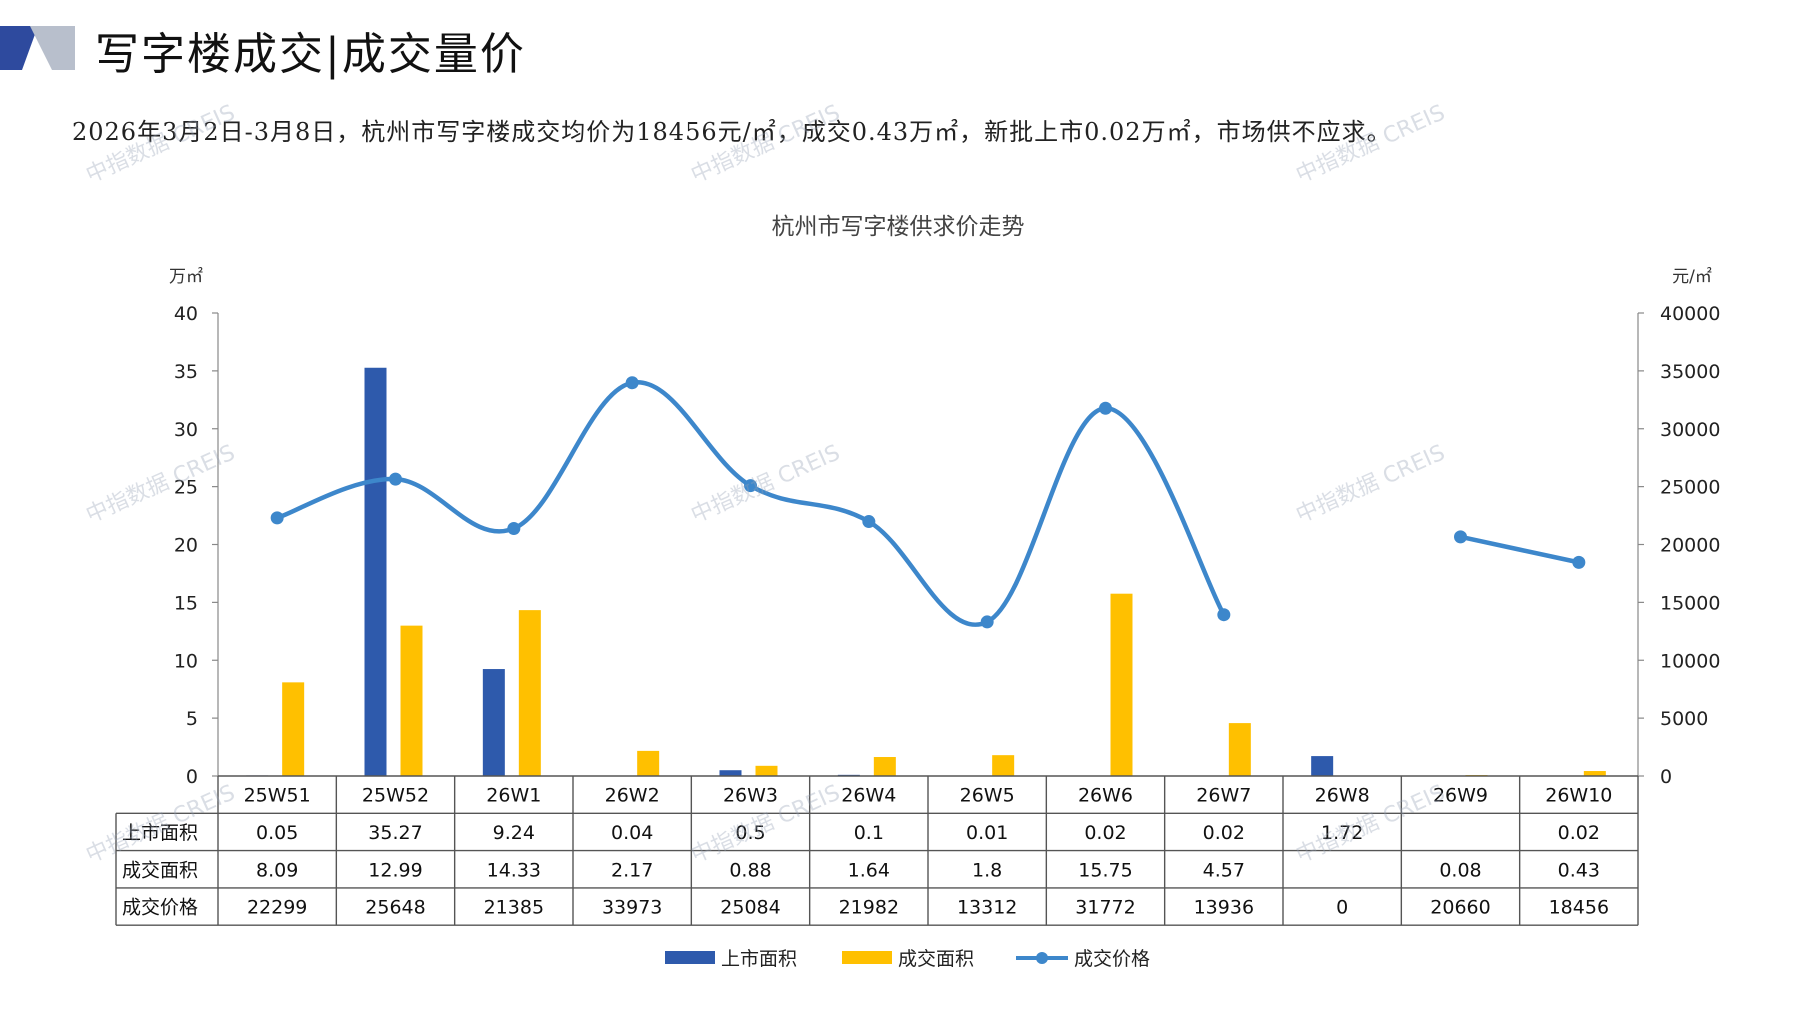 The image size is (1797, 1010). What do you see at coordinates (1690, 372) in the screenshot?
I see `y-right-tick-label: 35000` at bounding box center [1690, 372].